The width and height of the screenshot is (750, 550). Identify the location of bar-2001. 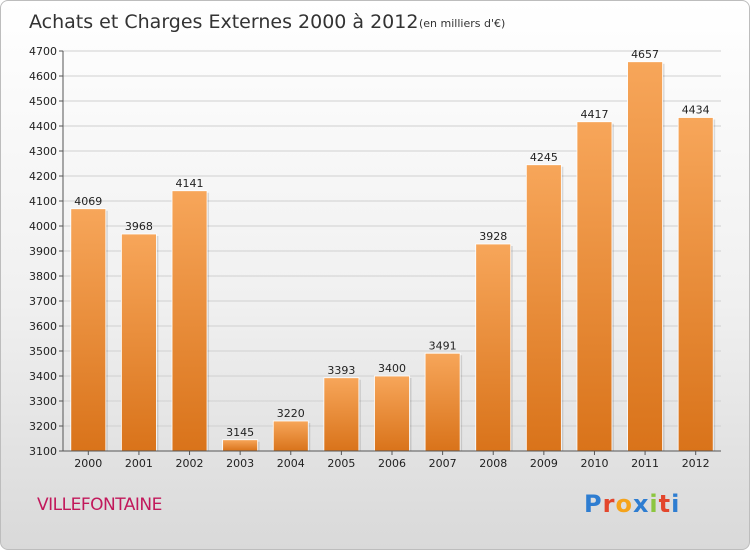
(139, 342).